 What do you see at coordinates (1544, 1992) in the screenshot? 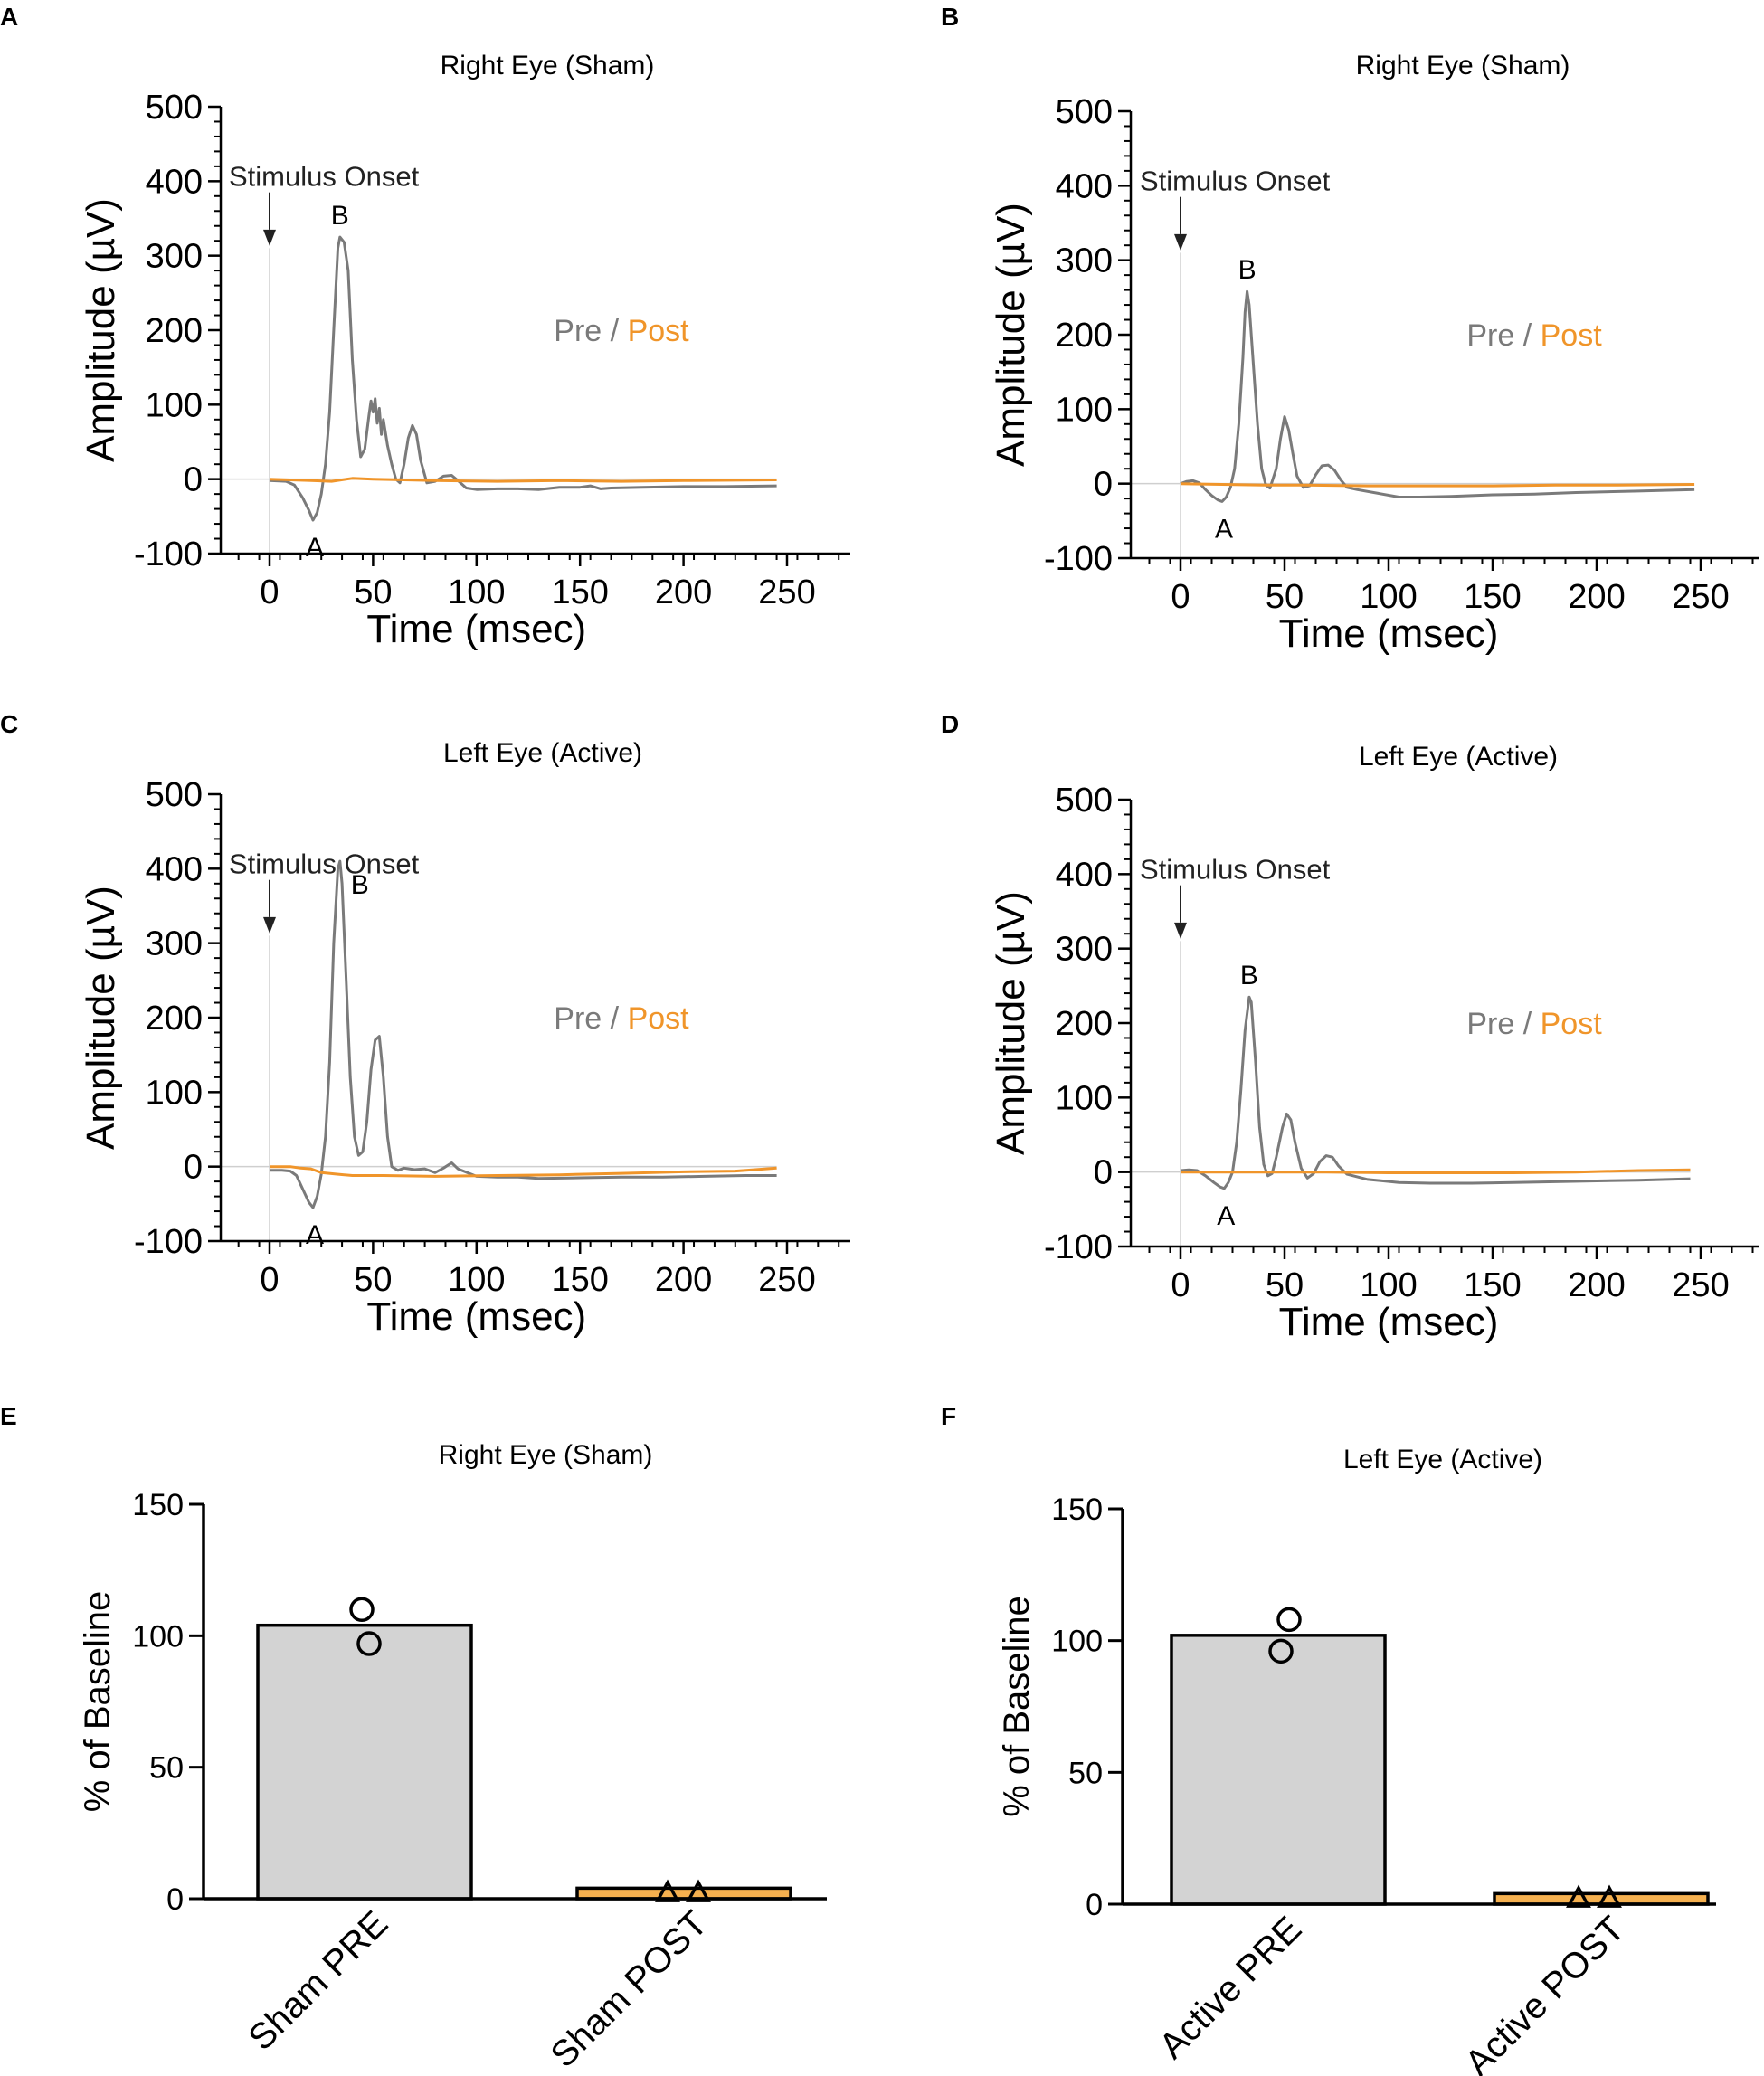
I see `category-label: Active POST` at bounding box center [1544, 1992].